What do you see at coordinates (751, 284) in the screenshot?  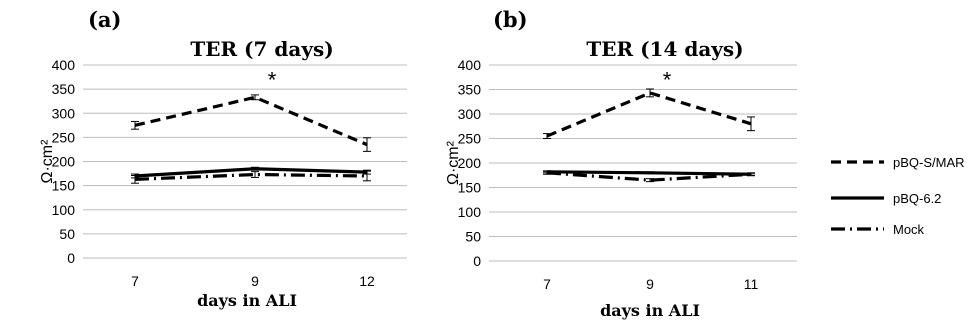 I see `x-tick-label: 11` at bounding box center [751, 284].